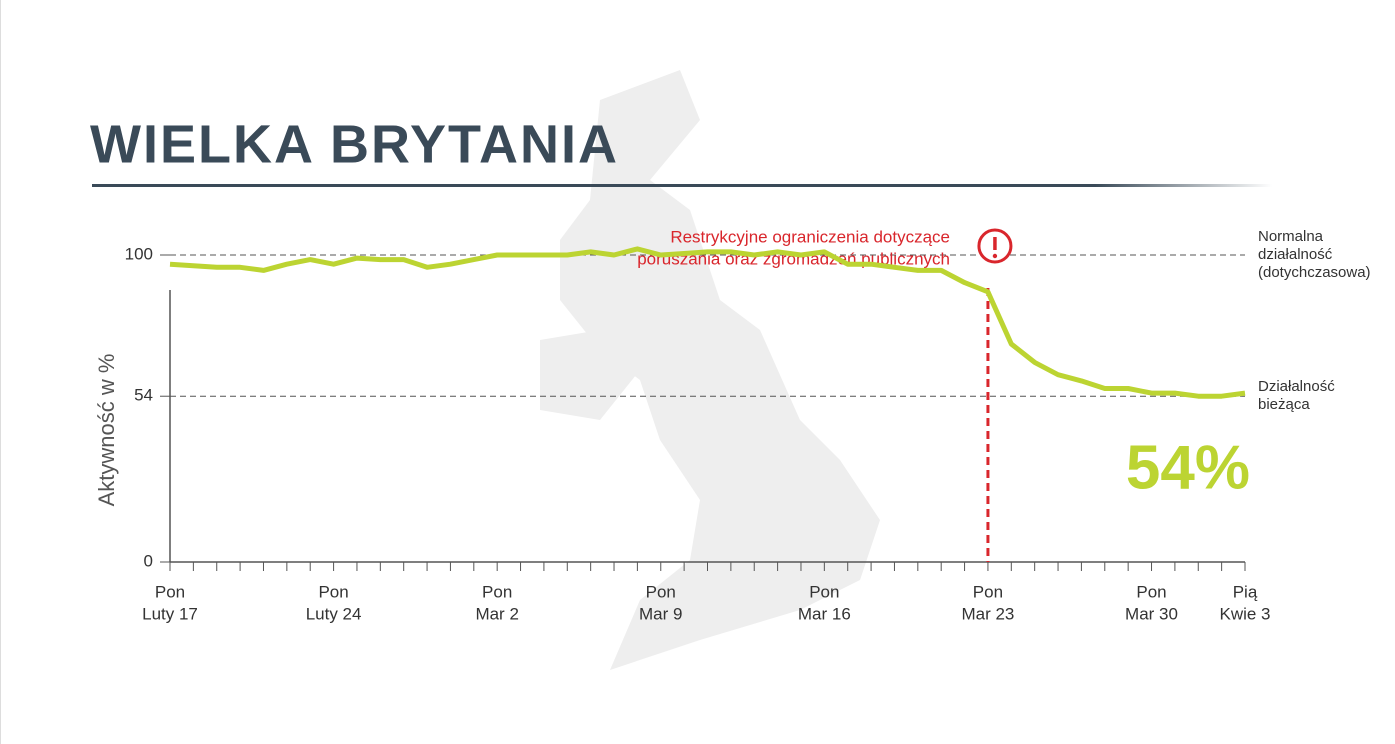 The image size is (1395, 744). Describe the element at coordinates (1245, 591) in the screenshot. I see `x-tick-day: Pią` at that location.